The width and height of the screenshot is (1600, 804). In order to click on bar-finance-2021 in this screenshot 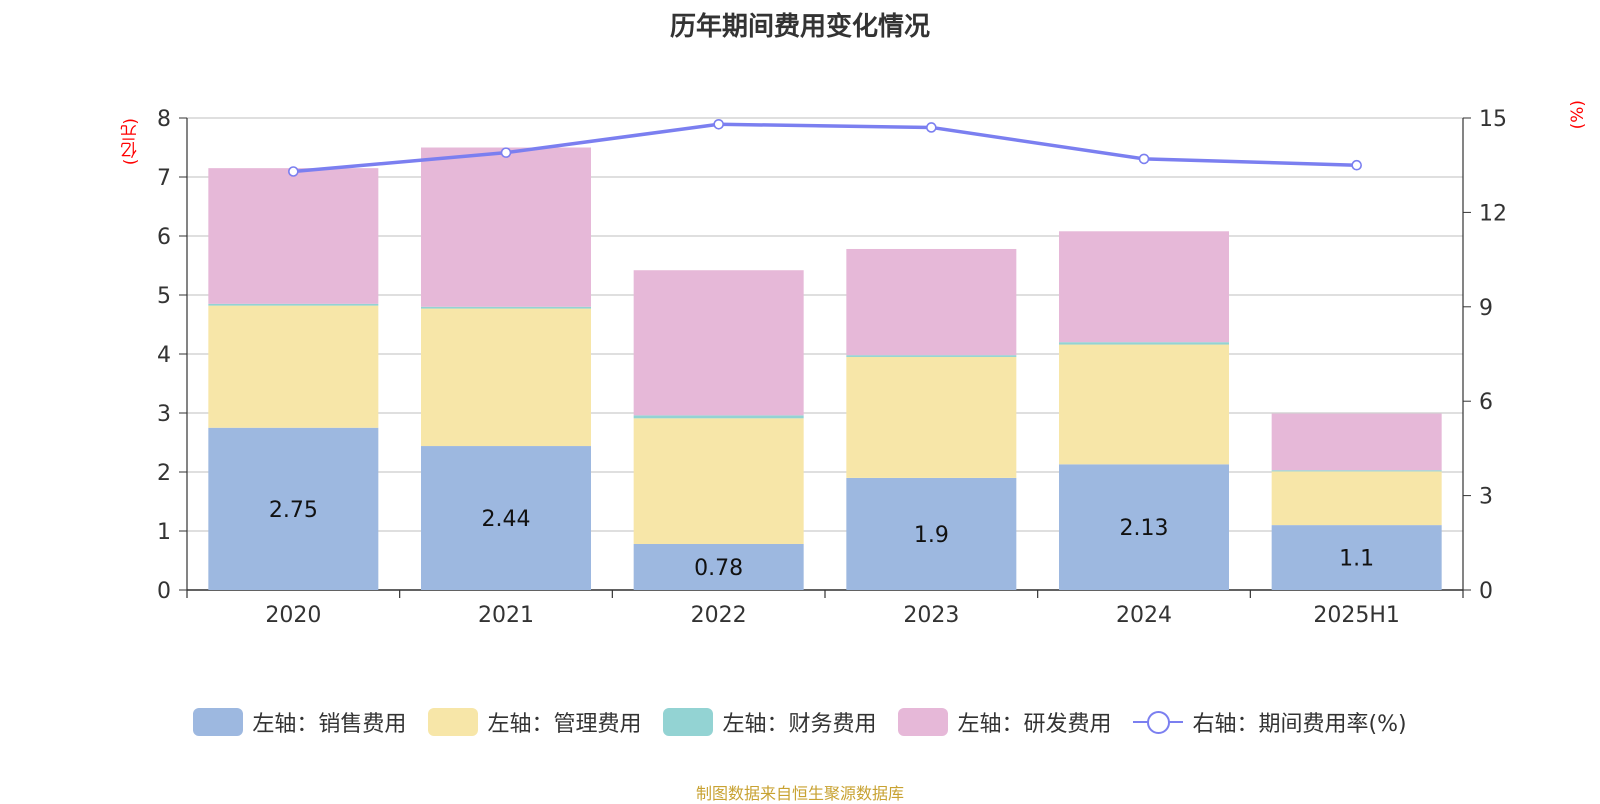, I will do `click(506, 307)`.